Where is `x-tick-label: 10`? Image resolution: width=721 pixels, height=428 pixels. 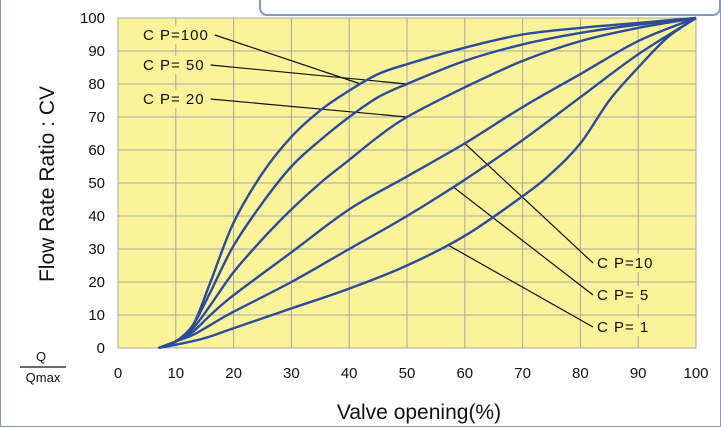
x-tick-label: 10 is located at coordinates (175, 373).